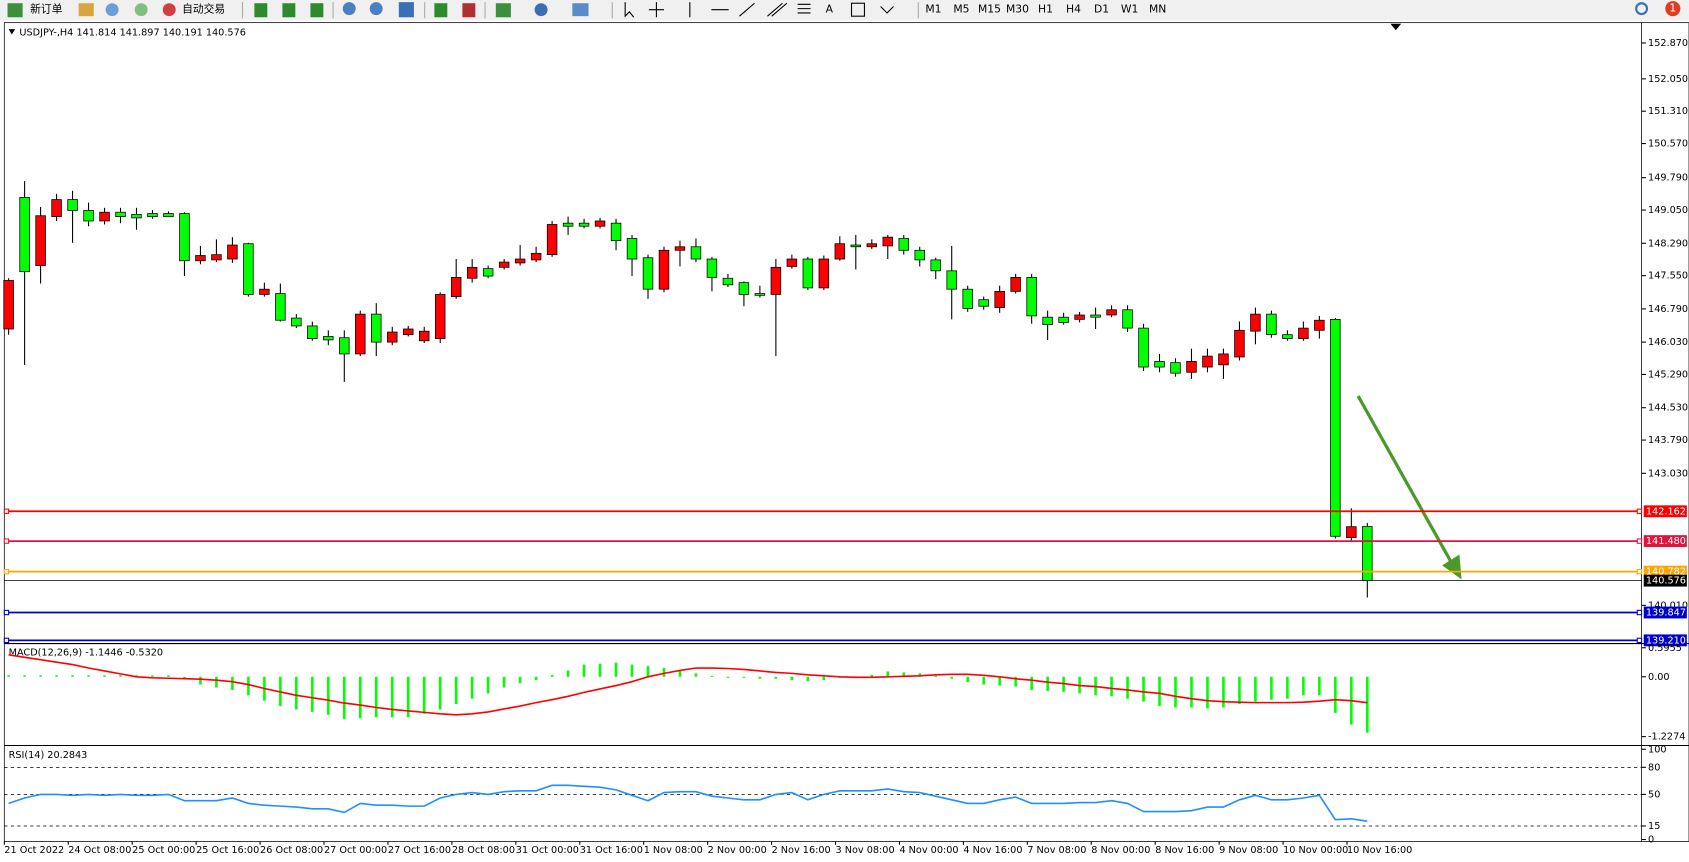 The width and height of the screenshot is (1689, 862). What do you see at coordinates (1659, 677) in the screenshot?
I see `y-tick-label: 0.00` at bounding box center [1659, 677].